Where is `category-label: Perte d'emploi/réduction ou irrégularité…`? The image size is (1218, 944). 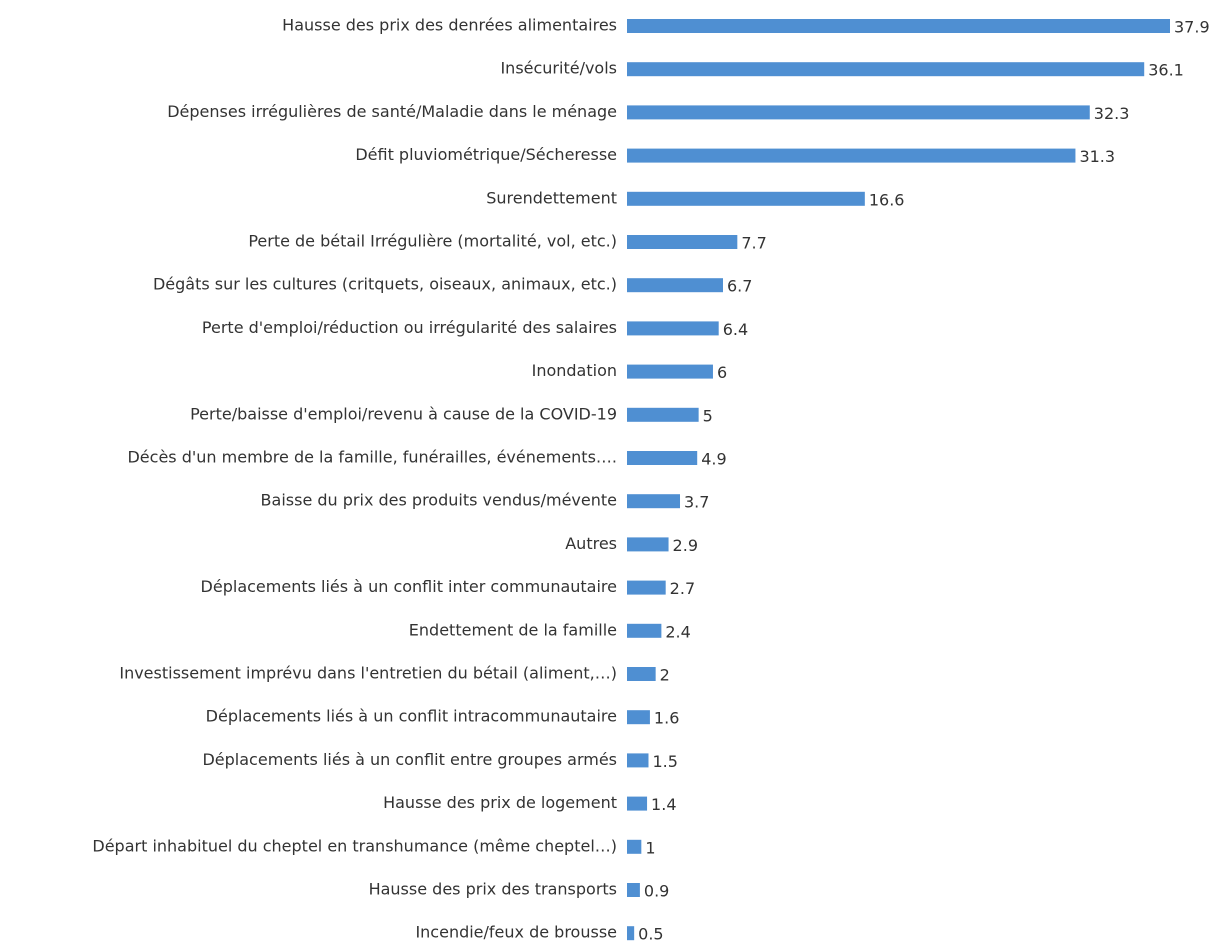
category-label: Perte d'emploi/réduction ou irrégularité… is located at coordinates (409, 327).